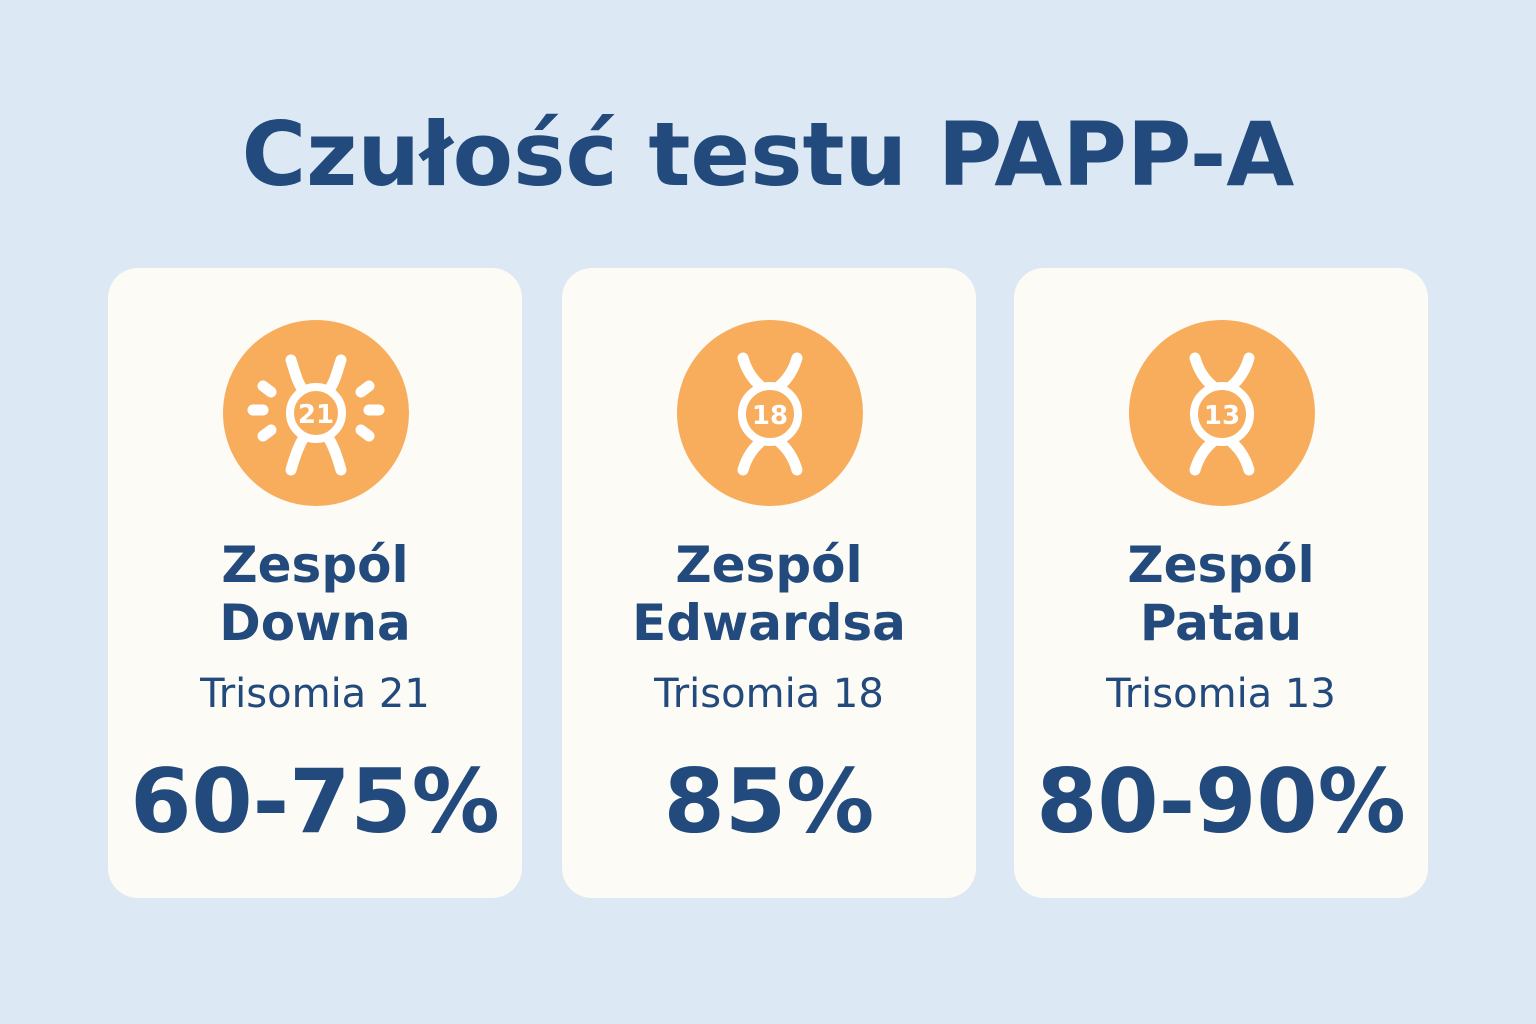 The width and height of the screenshot is (1536, 1024). I want to click on card-title: Zespól Patau, so click(1221, 594).